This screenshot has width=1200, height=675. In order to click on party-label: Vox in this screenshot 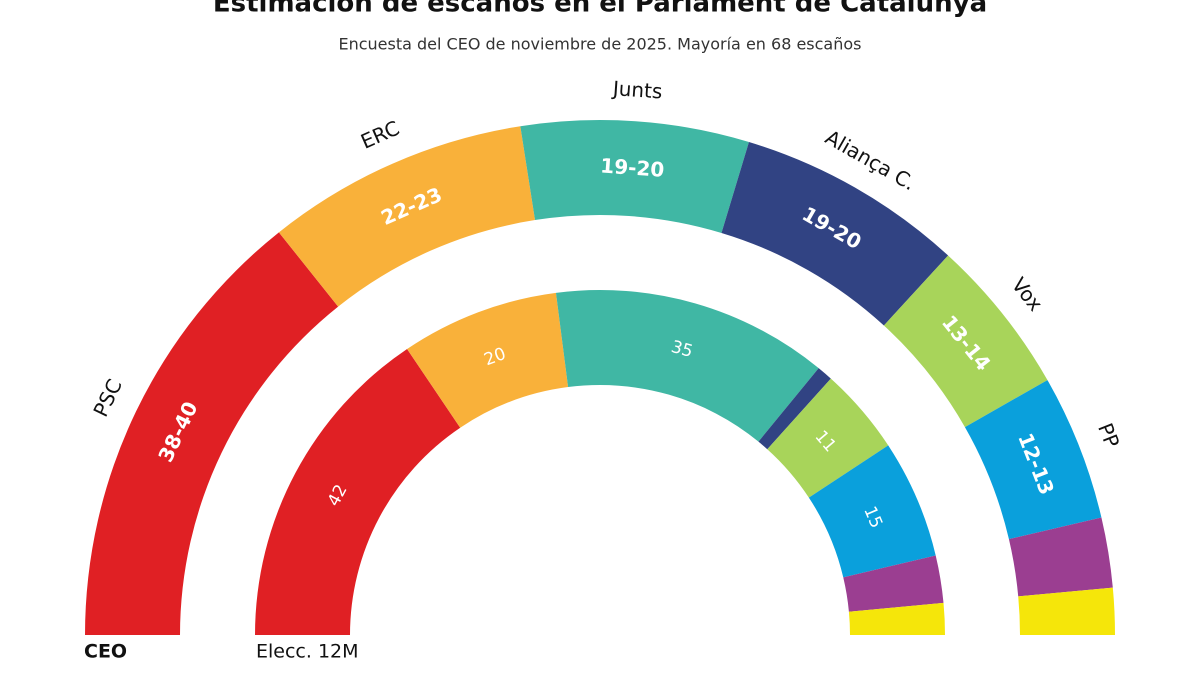, I will do `click(1027, 294)`.